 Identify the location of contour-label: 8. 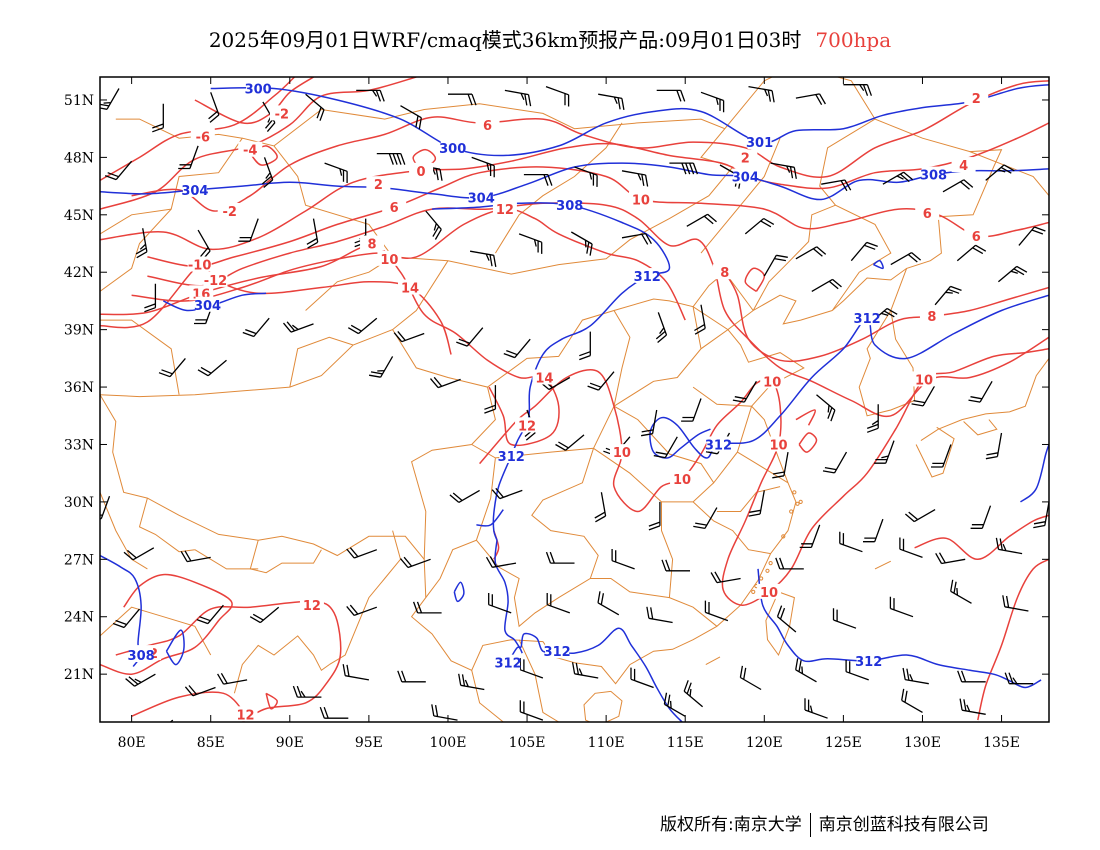
(724, 273).